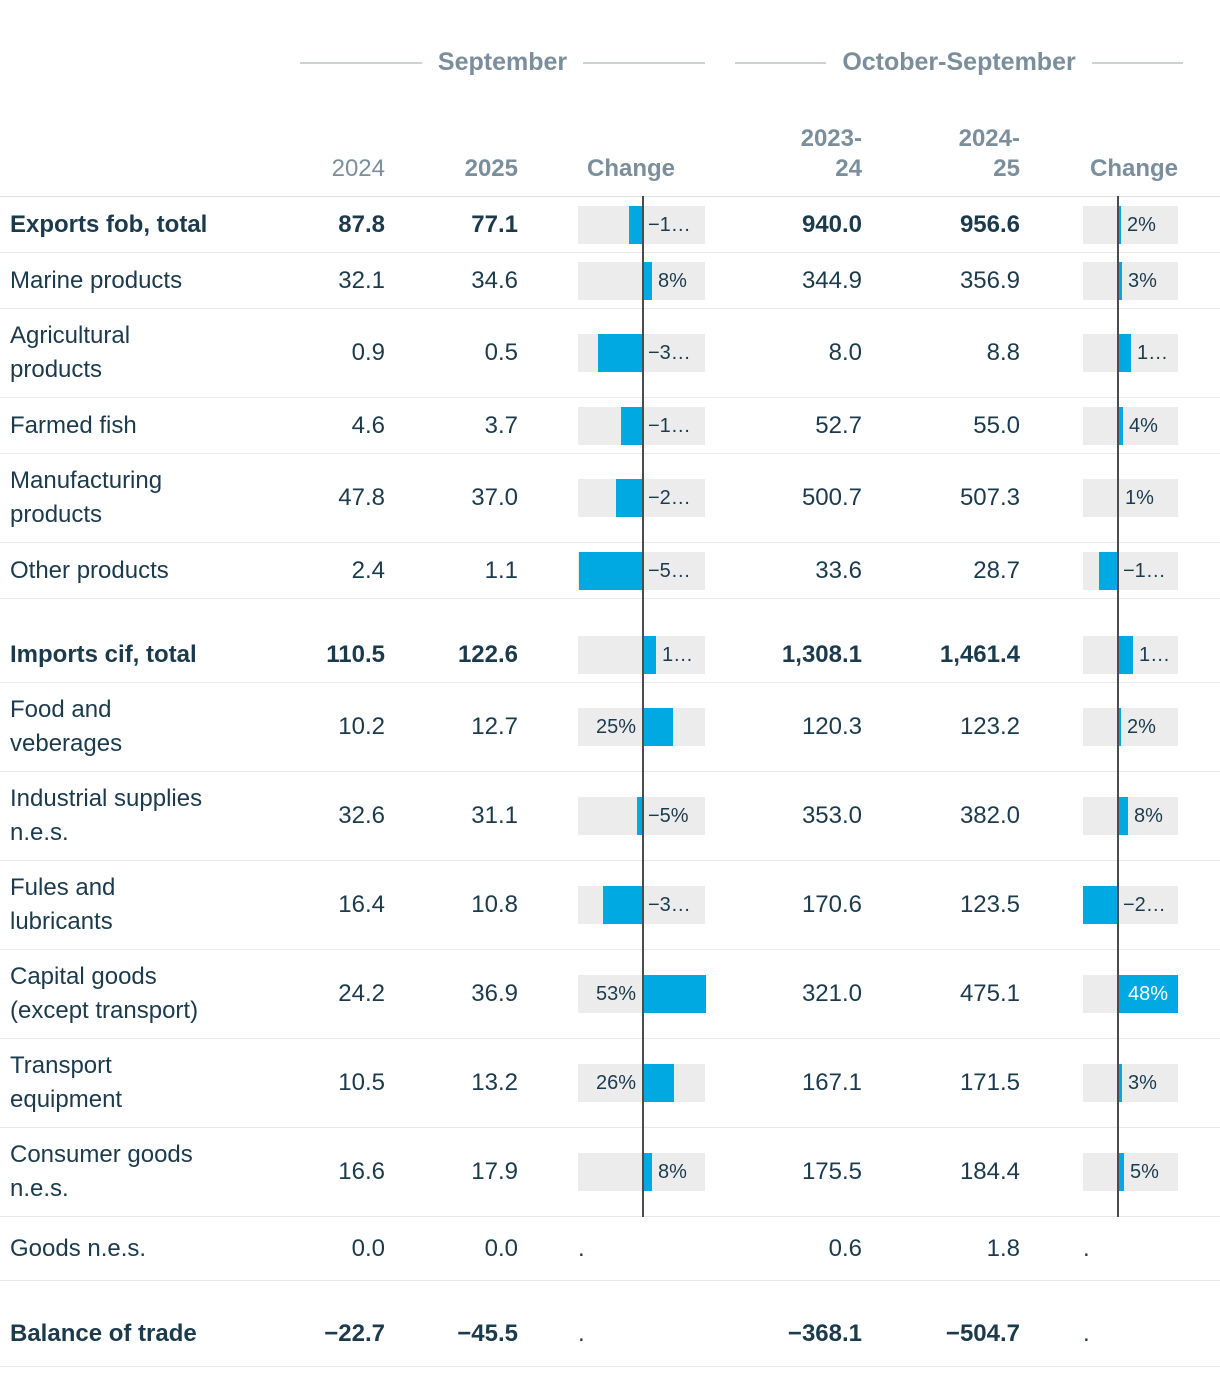 This screenshot has height=1376, width=1220. Describe the element at coordinates (361, 815) in the screenshot. I see `value-september-2024: 32.6` at that location.